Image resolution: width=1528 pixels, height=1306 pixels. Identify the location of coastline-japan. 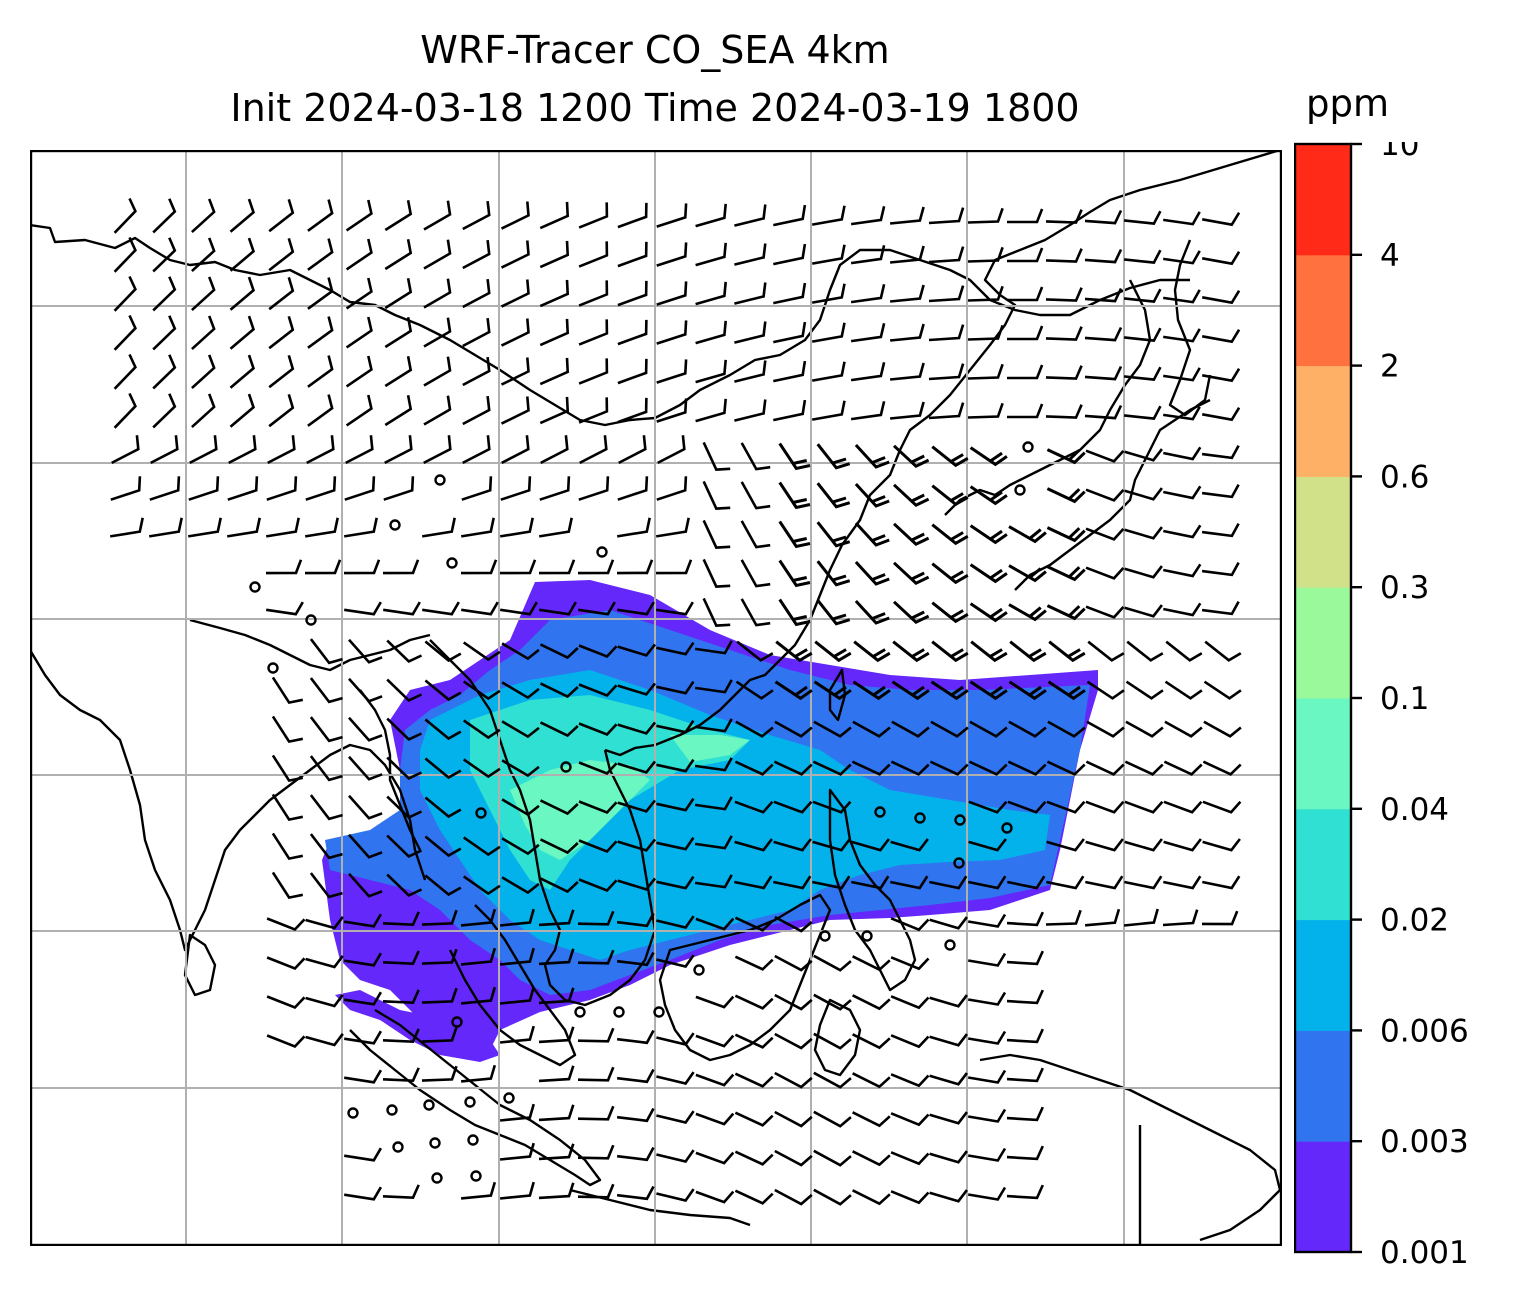
(1112, 494).